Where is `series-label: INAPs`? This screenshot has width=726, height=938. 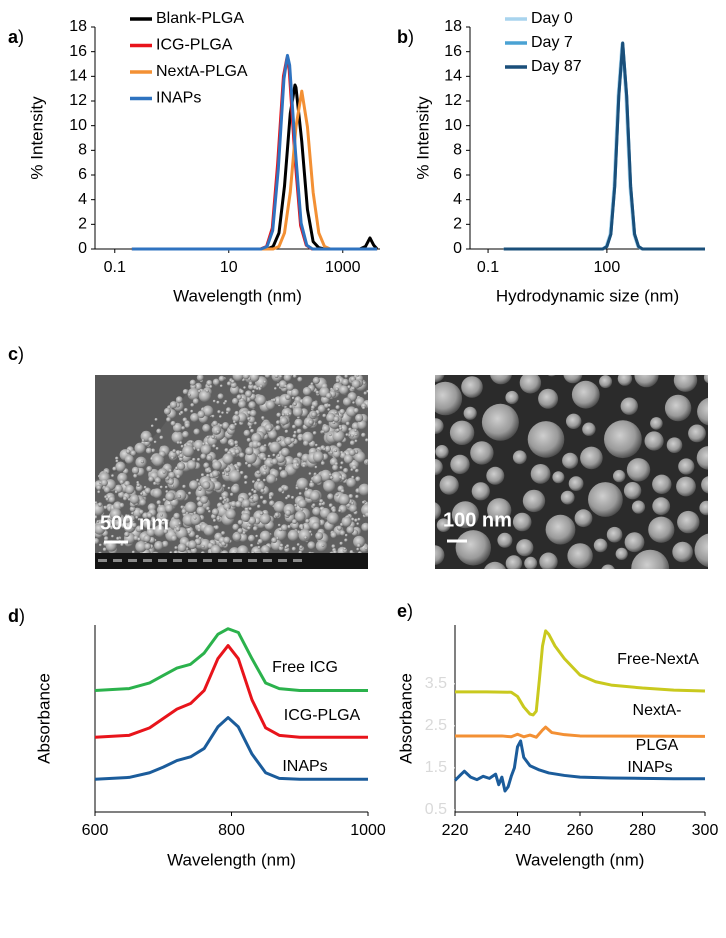
series-label: INAPs is located at coordinates (304, 766).